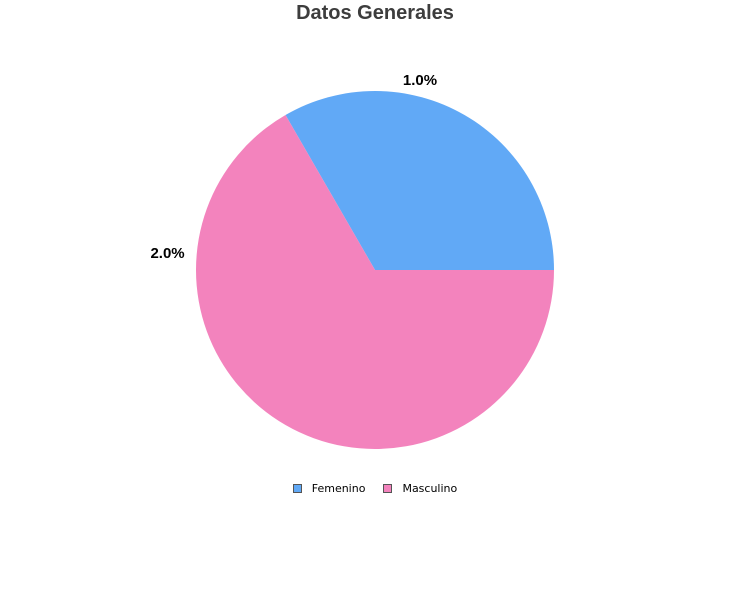  I want to click on pie-data-labels: 1.0% 2.0%, so click(293, 167).